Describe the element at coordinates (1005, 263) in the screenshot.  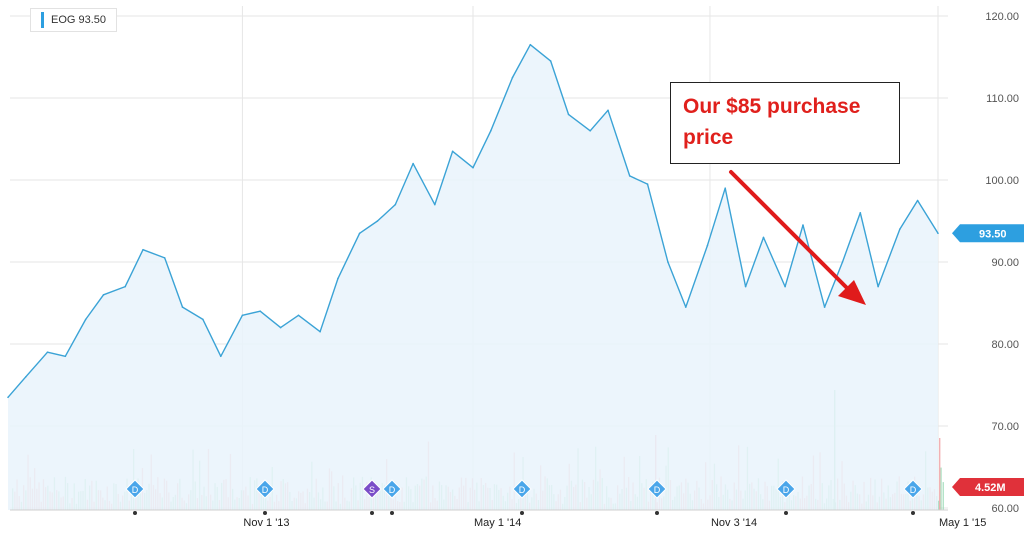
I see `y-tick-label: 90.00` at that location.